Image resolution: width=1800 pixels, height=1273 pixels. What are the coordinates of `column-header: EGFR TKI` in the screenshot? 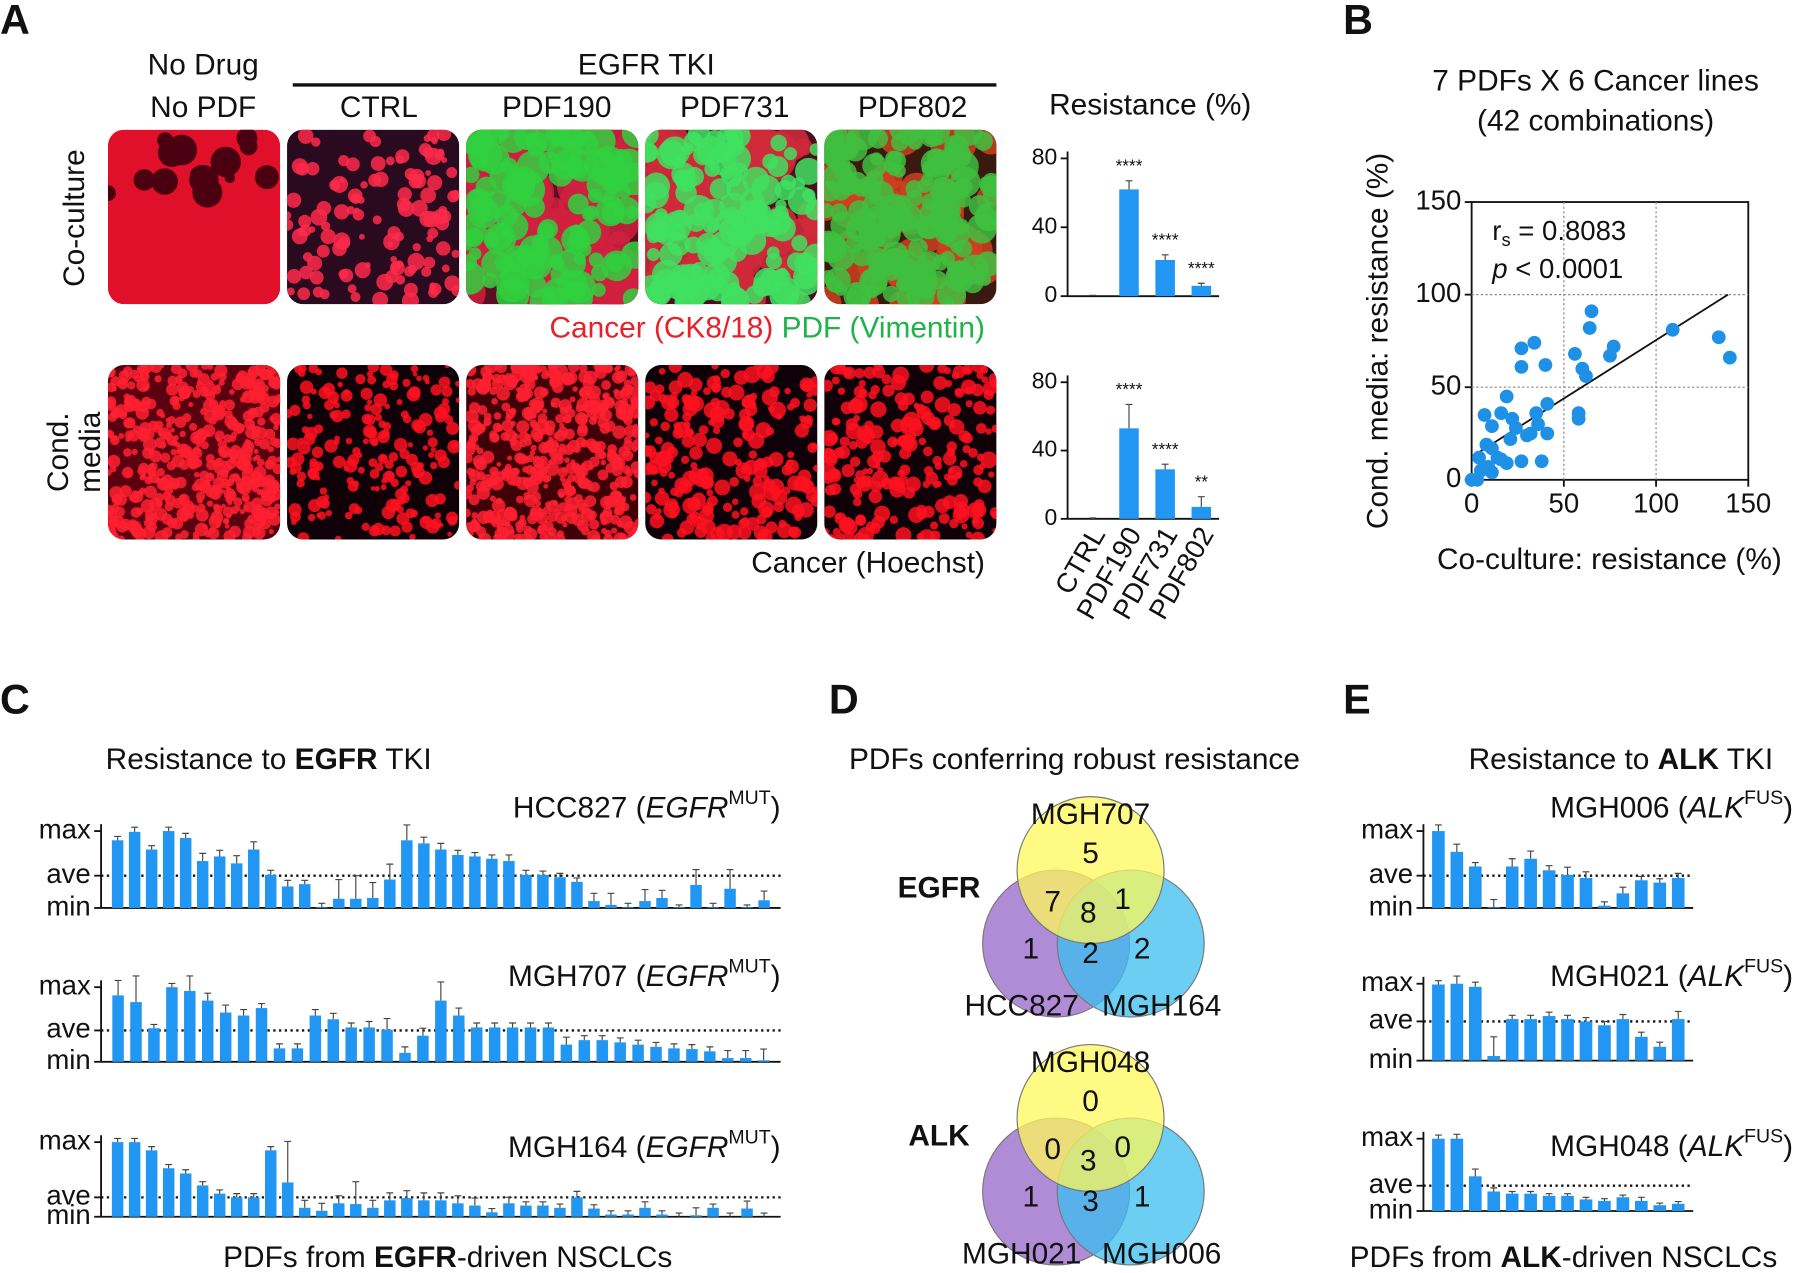 It's located at (646, 64).